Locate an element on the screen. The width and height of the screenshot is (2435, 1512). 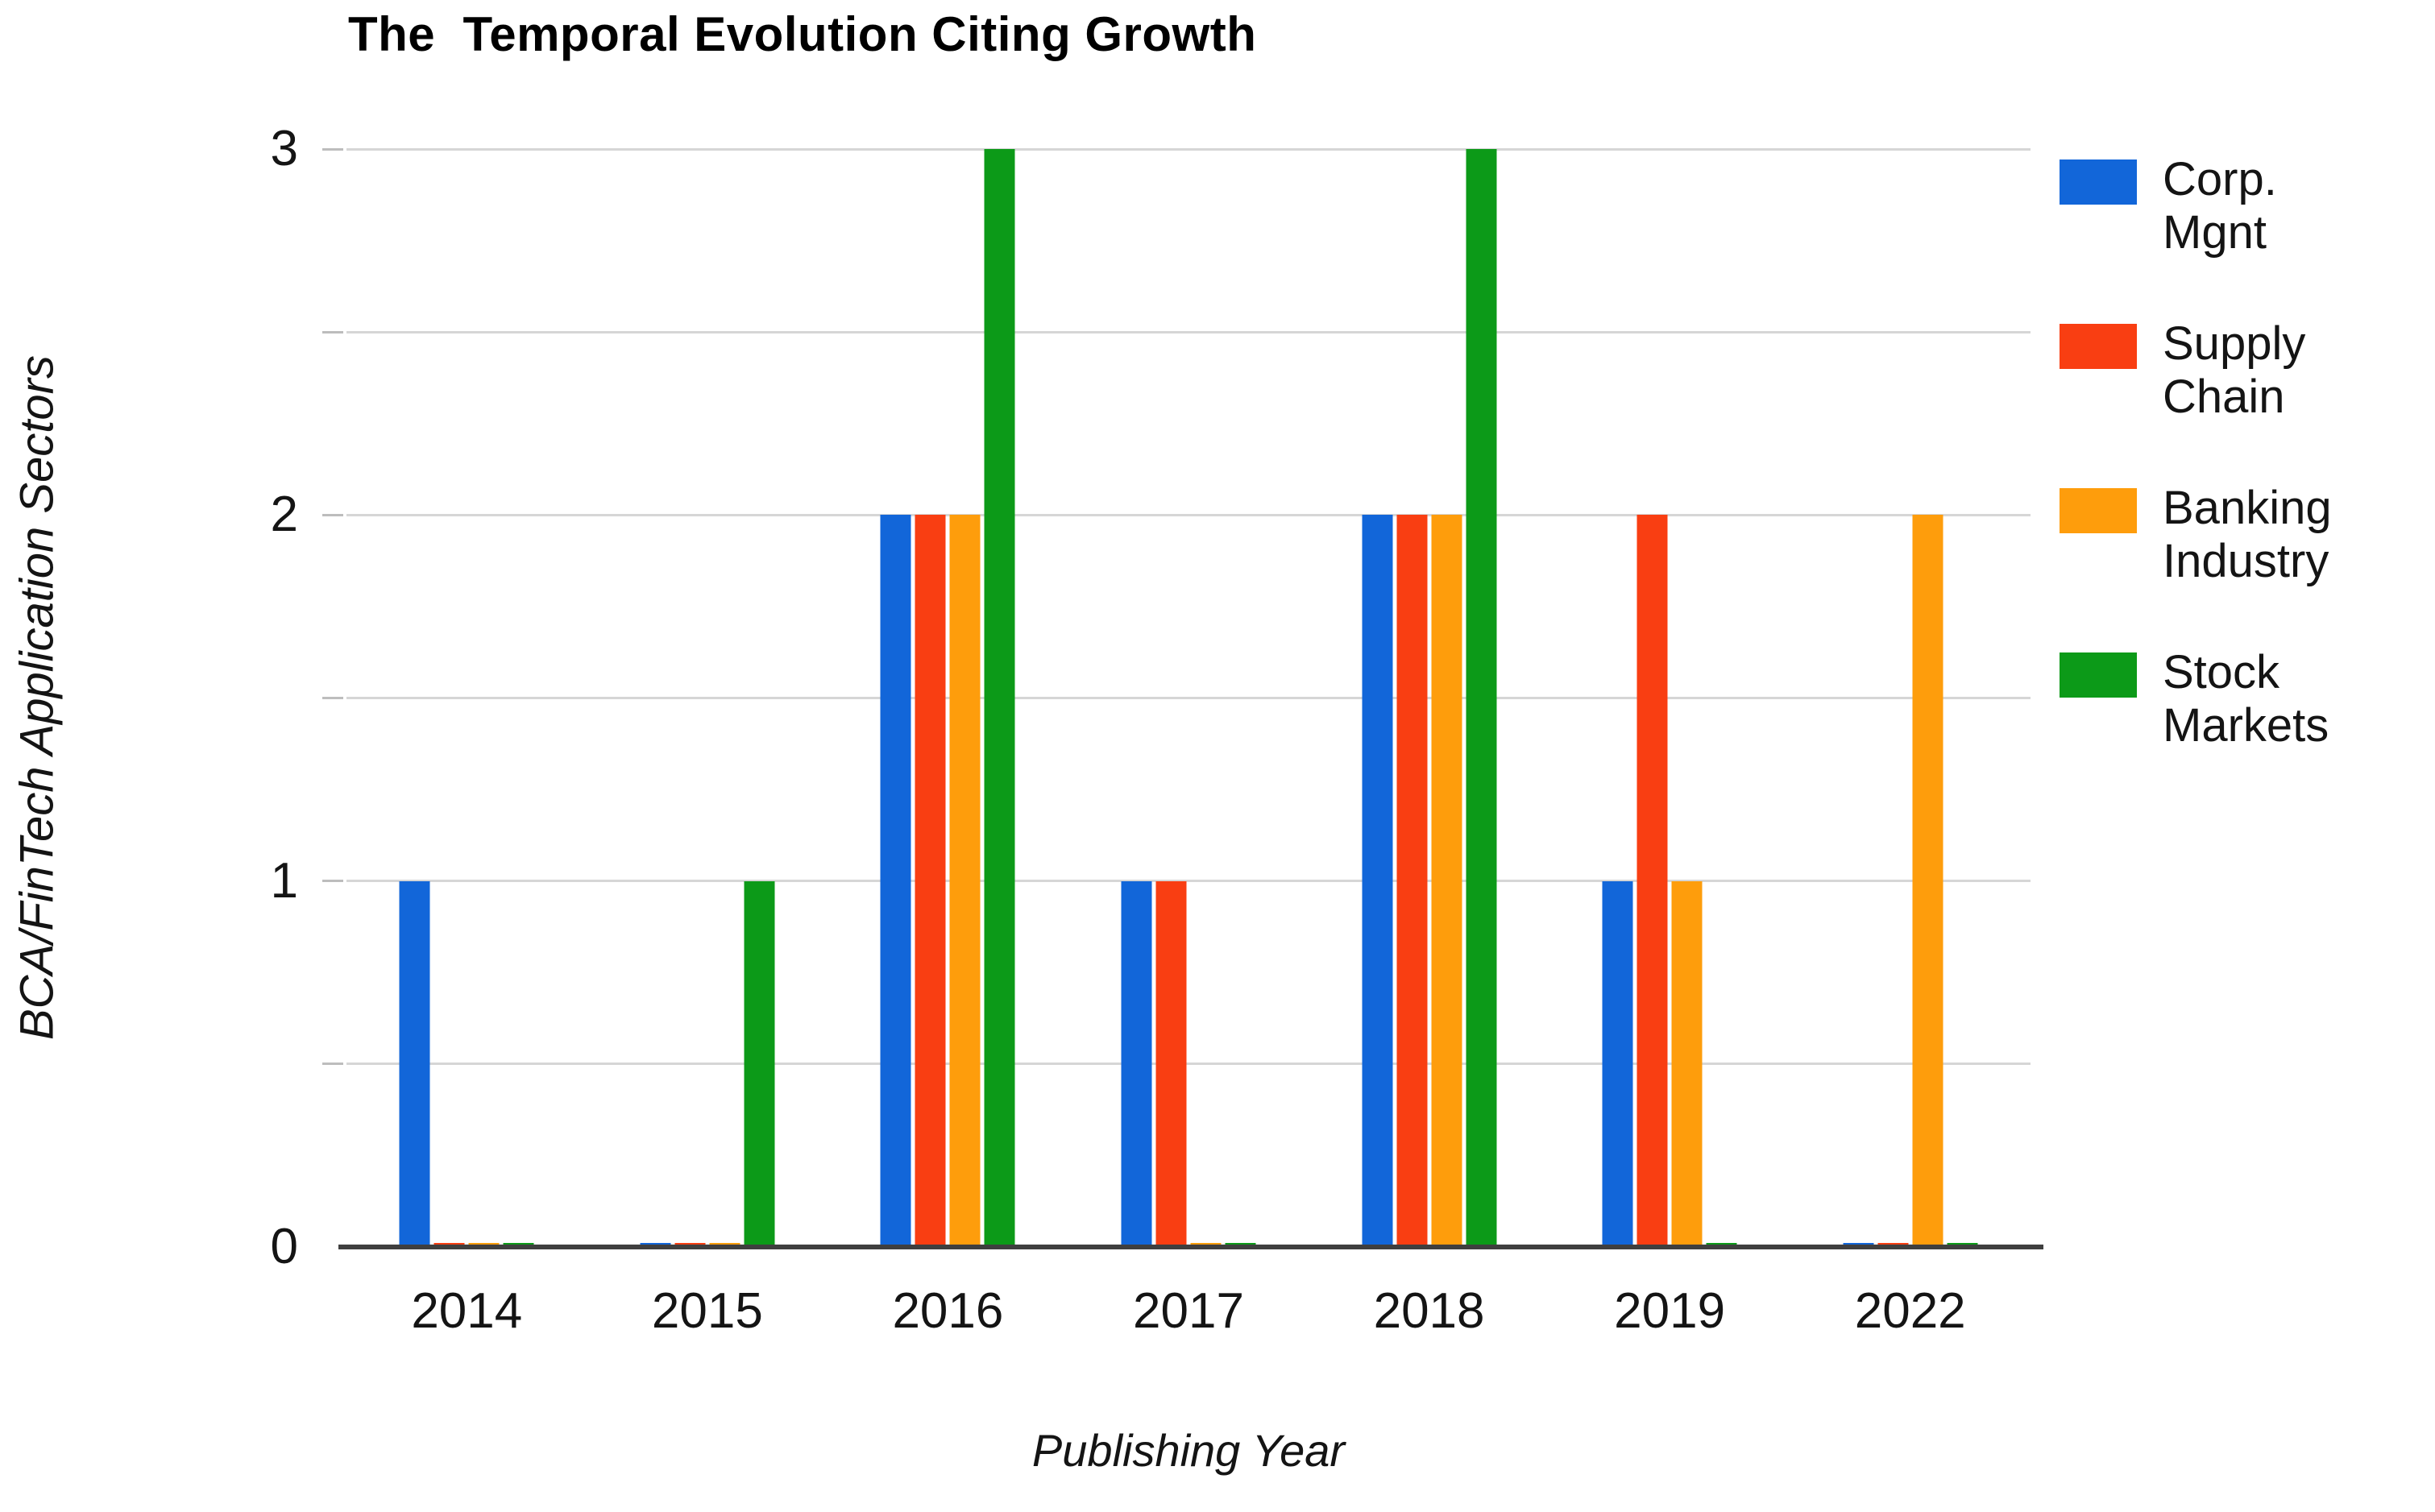
bar-2018-banking-industry is located at coordinates (1446, 881).